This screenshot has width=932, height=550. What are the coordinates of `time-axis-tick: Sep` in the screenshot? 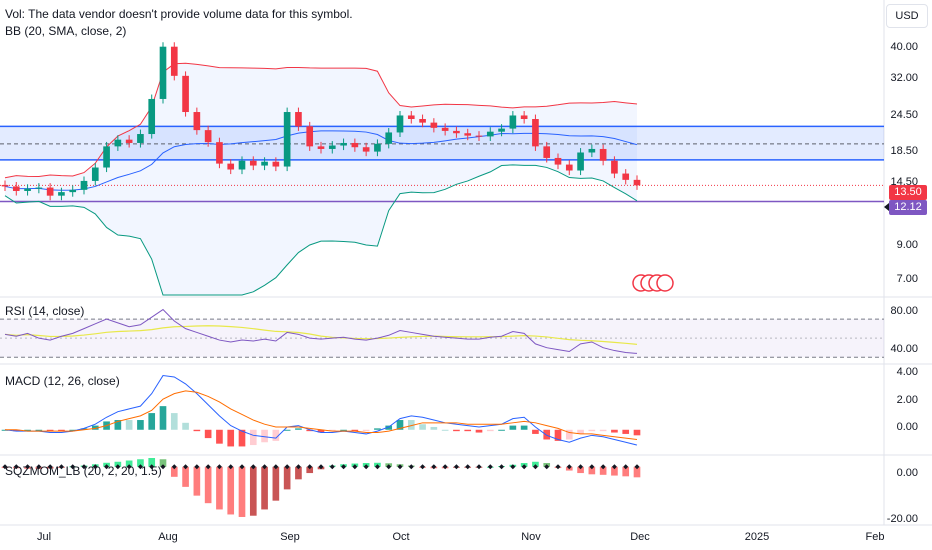 It's located at (290, 537).